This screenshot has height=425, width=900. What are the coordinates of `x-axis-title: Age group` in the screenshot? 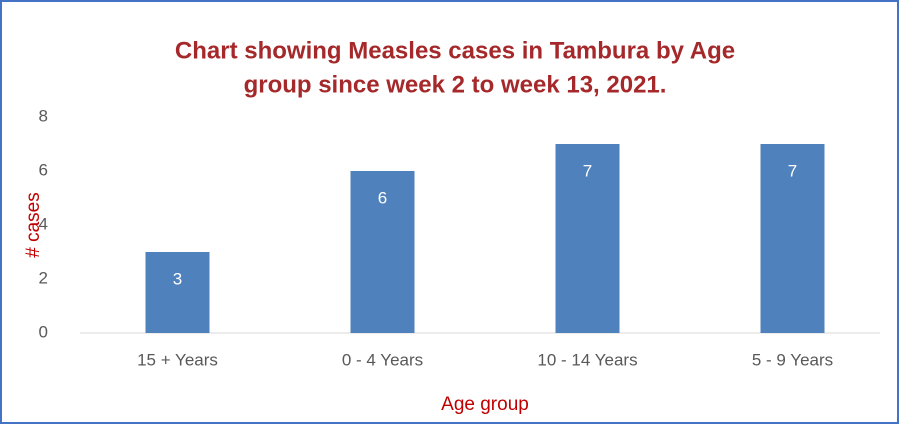 It's located at (485, 404).